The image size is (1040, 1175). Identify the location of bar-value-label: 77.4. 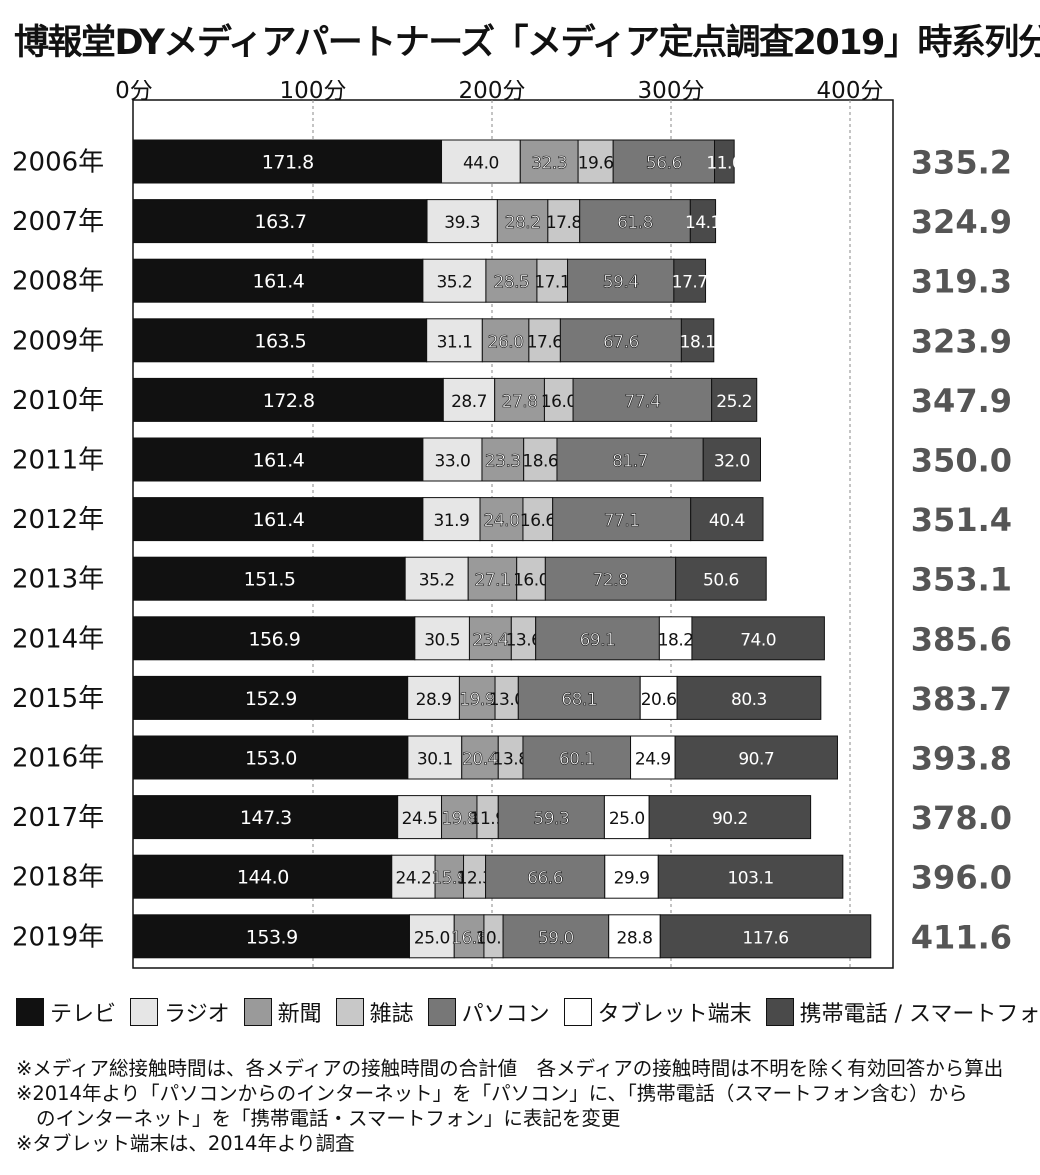
(642, 402).